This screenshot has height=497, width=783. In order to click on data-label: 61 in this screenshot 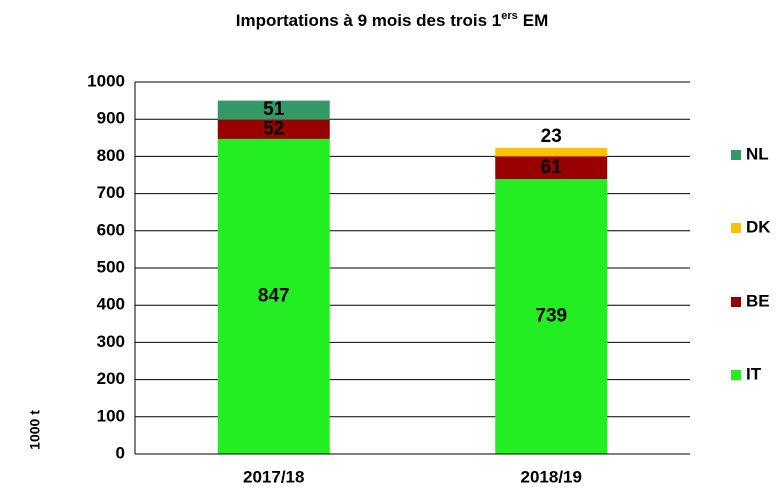, I will do `click(552, 167)`.